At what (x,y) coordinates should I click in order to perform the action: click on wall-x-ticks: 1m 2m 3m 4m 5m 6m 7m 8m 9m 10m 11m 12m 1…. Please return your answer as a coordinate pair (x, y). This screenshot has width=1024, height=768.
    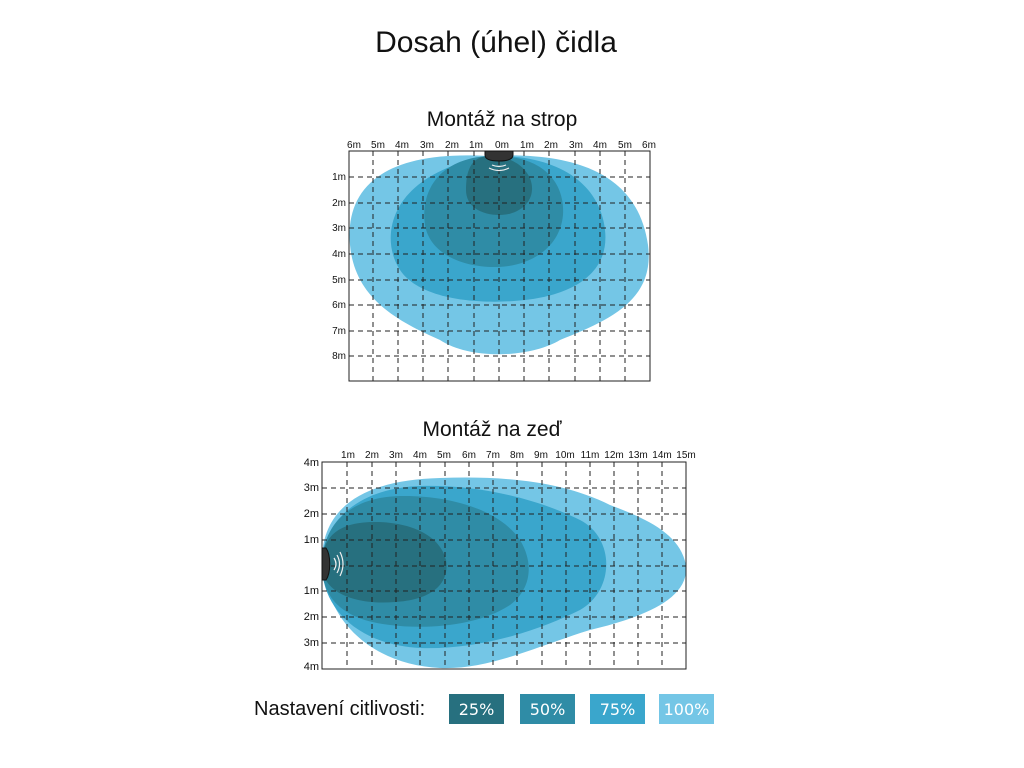
    Looking at the image, I should click on (518, 455).